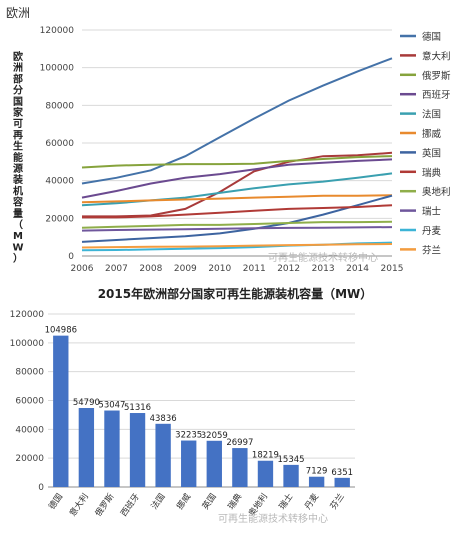 The width and height of the screenshot is (470, 541). Describe the element at coordinates (286, 501) in the screenshot. I see `bar-category-label: 瑞士` at that location.